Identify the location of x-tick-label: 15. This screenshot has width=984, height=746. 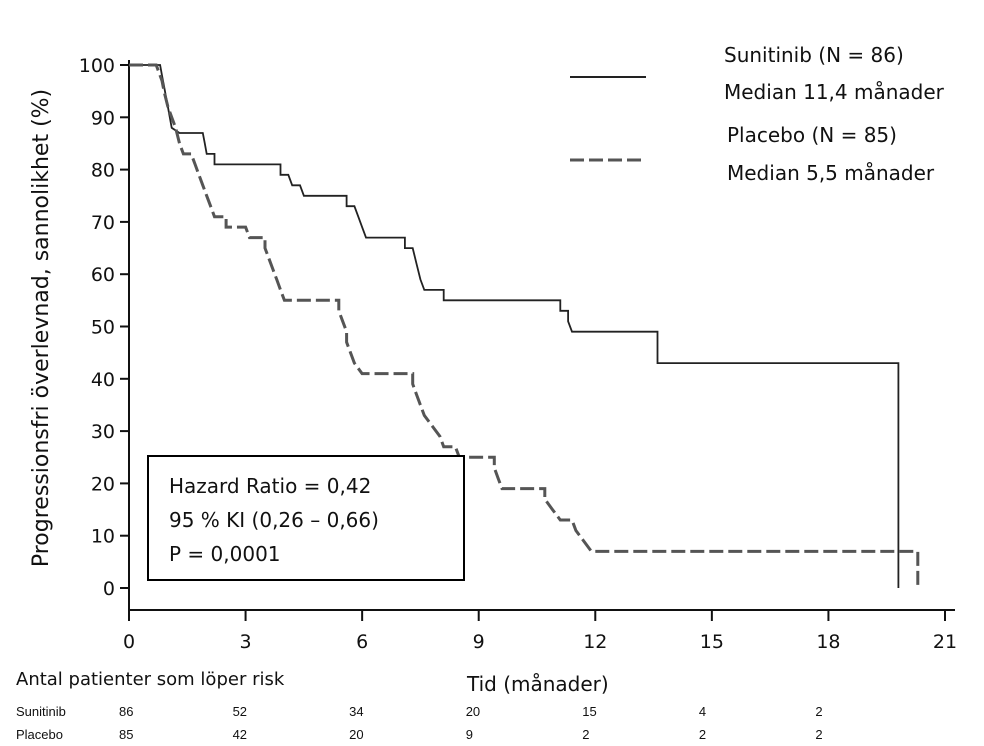
(712, 642).